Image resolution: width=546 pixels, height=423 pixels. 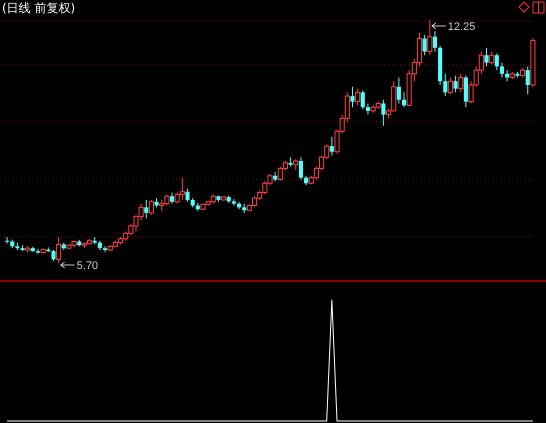 What do you see at coordinates (462, 27) in the screenshot?
I see `annotation: 12.25` at bounding box center [462, 27].